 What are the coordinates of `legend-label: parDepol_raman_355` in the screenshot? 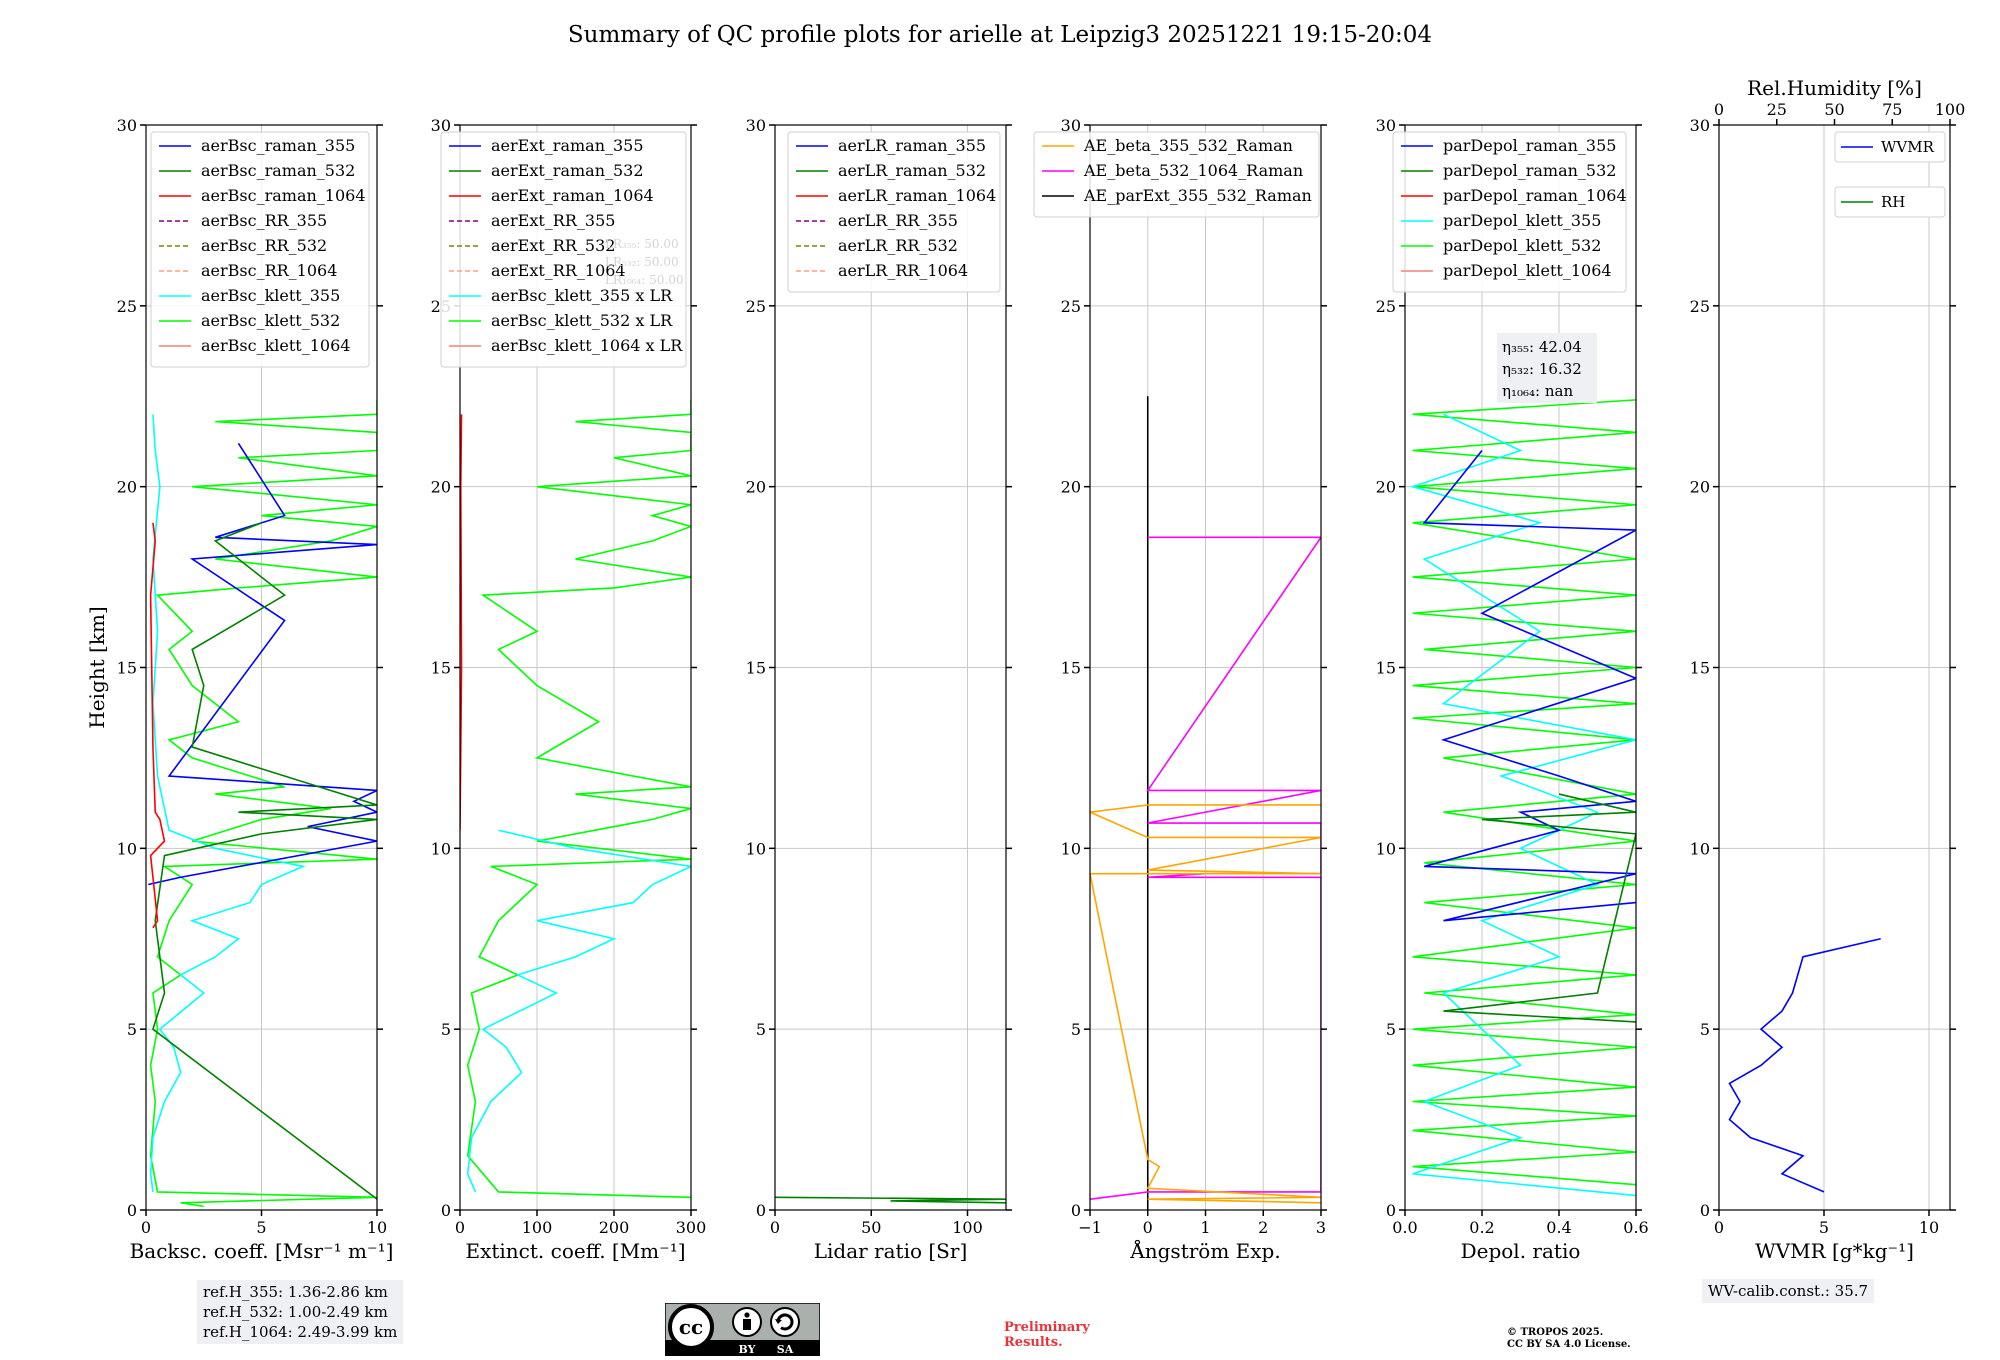 It's located at (1529, 145).